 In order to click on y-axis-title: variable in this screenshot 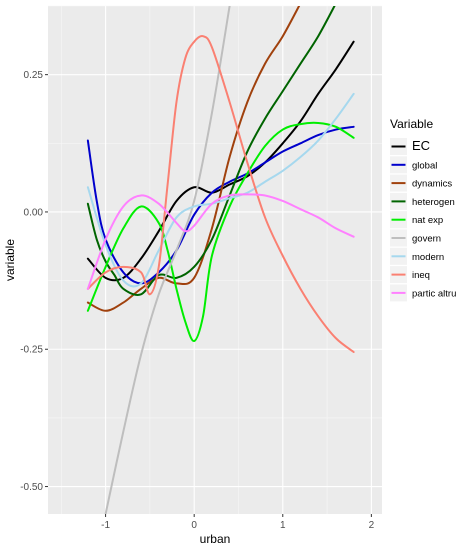, I will do `click(10, 260)`.